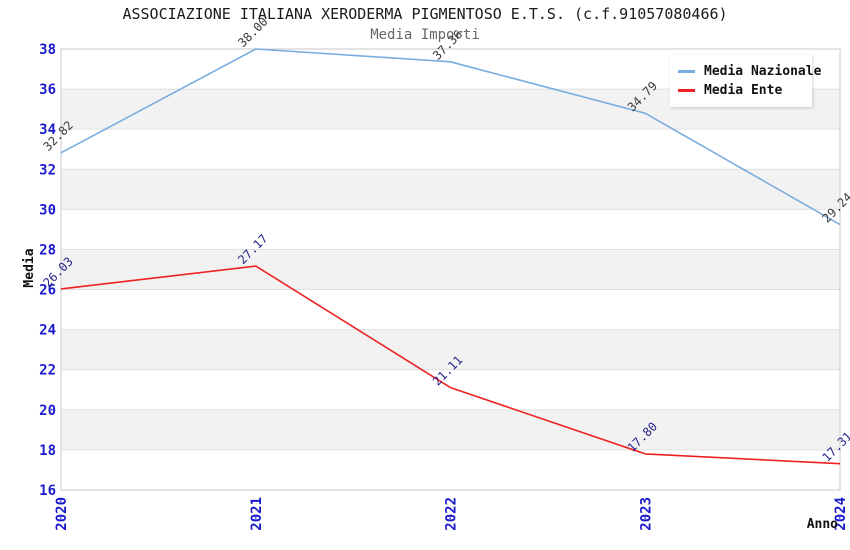 The image size is (850, 550). I want to click on y-tick-label: 36, so click(47, 90).